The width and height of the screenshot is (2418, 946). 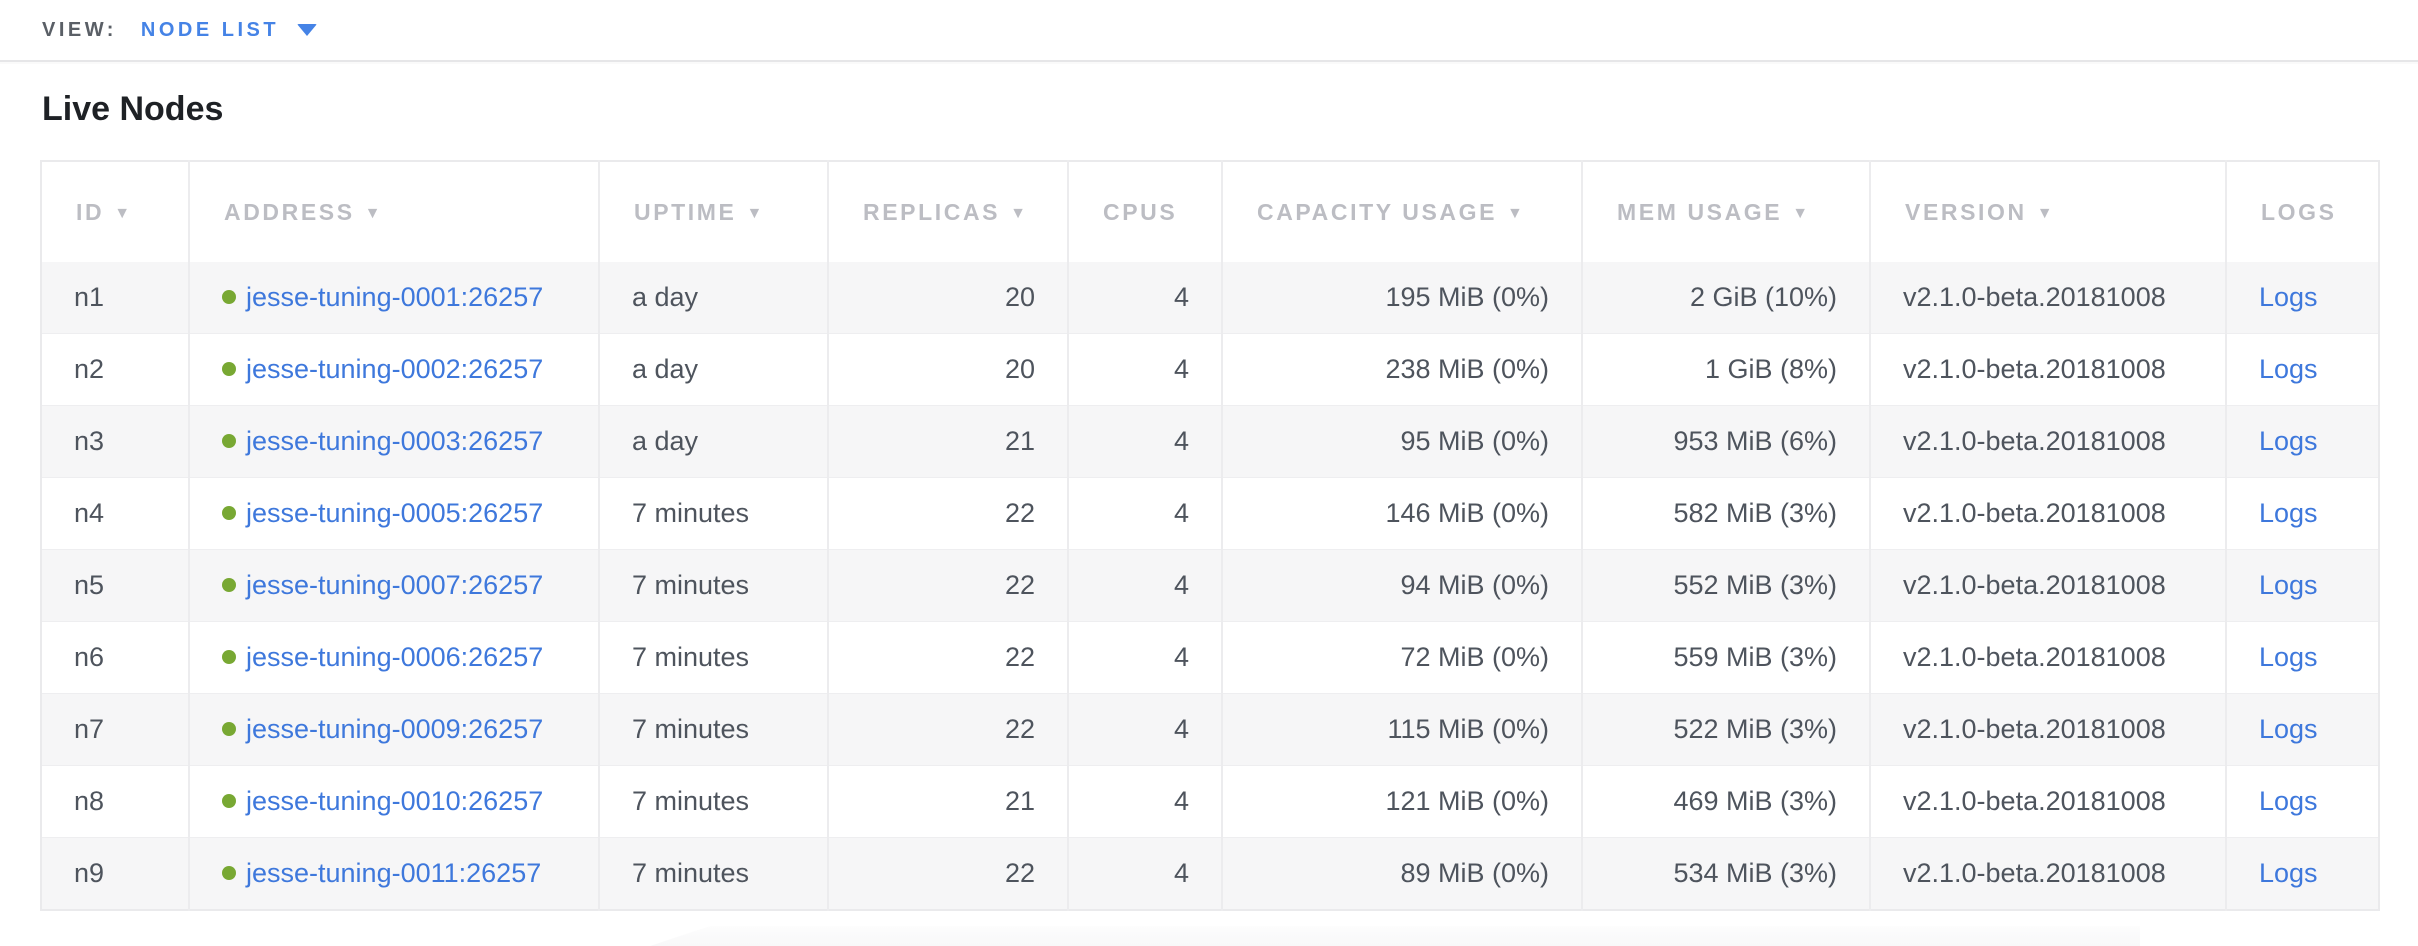 What do you see at coordinates (2302, 211) in the screenshot?
I see `column-header-logs: LOGS` at bounding box center [2302, 211].